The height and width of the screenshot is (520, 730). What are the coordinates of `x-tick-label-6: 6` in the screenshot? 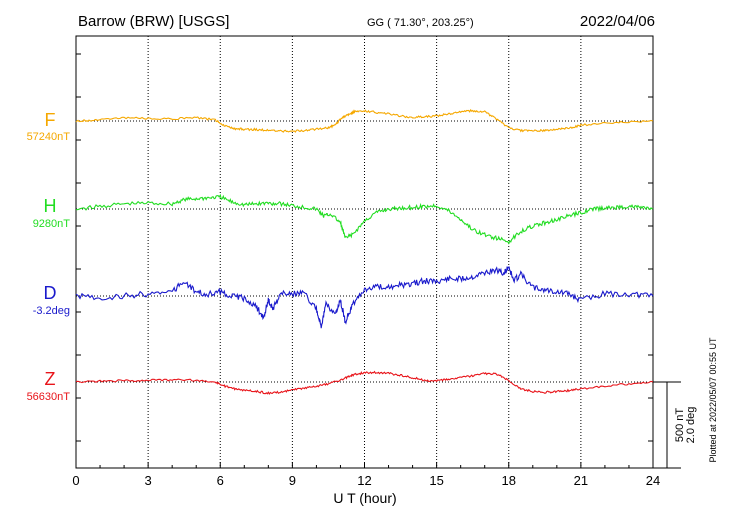 It's located at (220, 480).